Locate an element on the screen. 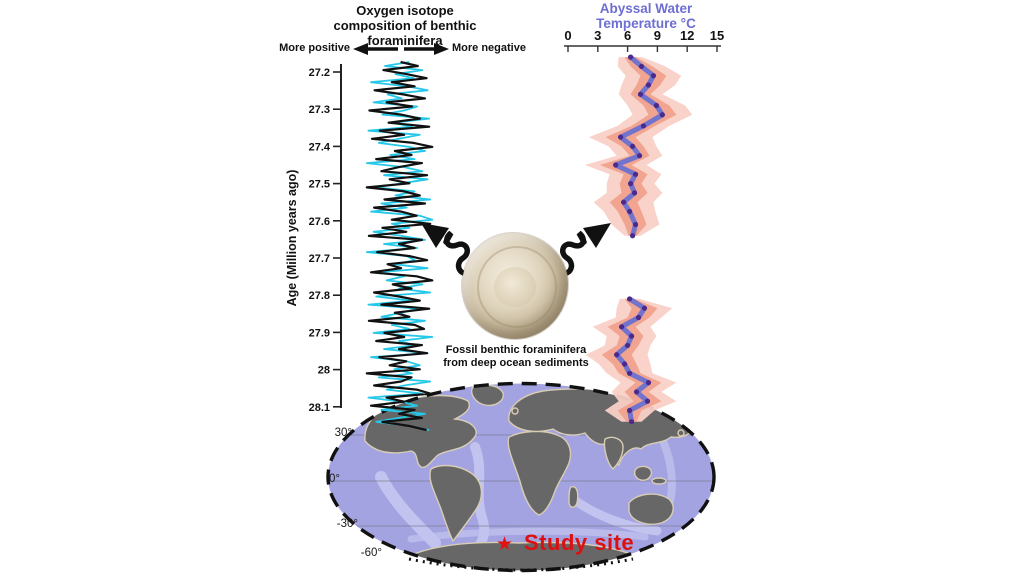 The width and height of the screenshot is (1024, 576). india is located at coordinates (613, 453).